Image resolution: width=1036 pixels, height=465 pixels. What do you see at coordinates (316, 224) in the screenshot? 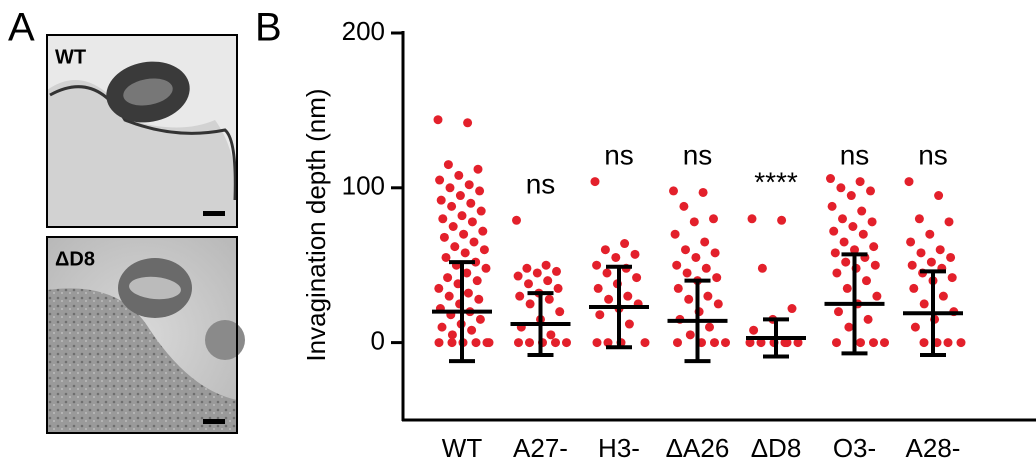
I see `y-axis-label: Invagination depth (nm)` at bounding box center [316, 224].